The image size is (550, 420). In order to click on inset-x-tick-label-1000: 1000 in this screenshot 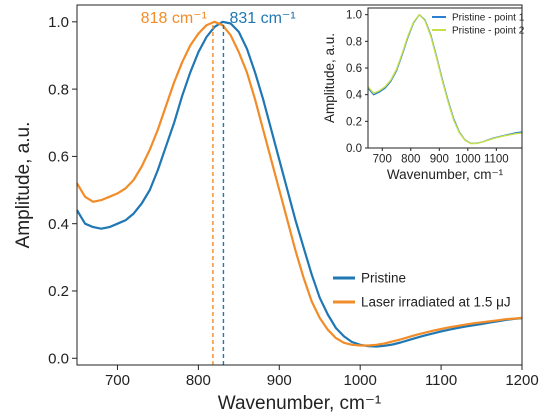, I will do `click(468, 160)`.